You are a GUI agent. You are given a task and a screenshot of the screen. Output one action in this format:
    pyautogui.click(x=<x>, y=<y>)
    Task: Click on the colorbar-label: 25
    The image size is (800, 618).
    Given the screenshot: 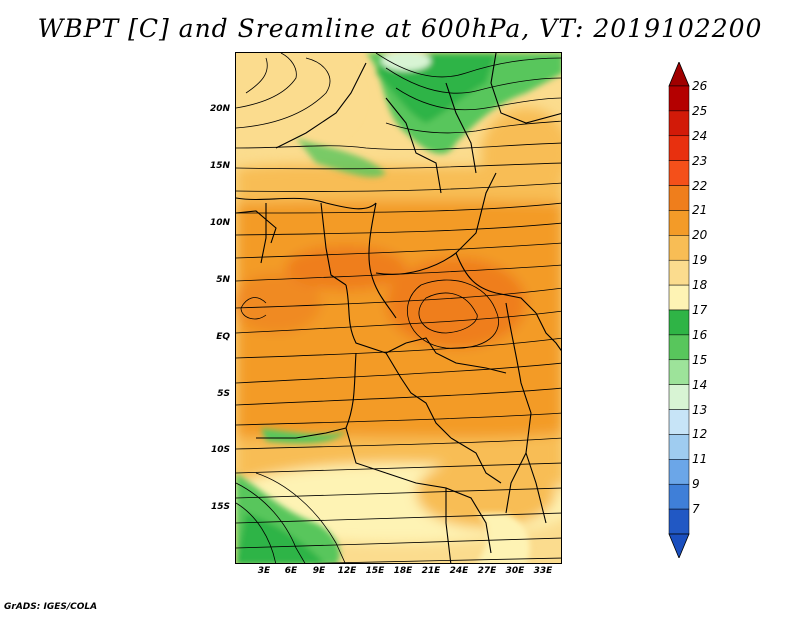 What is the action you would take?
    pyautogui.click(x=700, y=110)
    